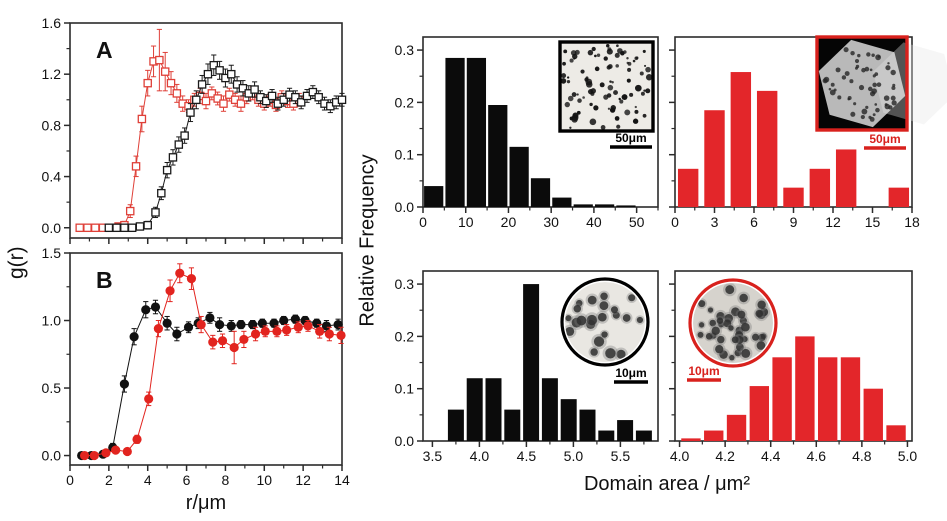 The height and width of the screenshot is (521, 947). I want to click on tick-label: 10, so click(264, 480).